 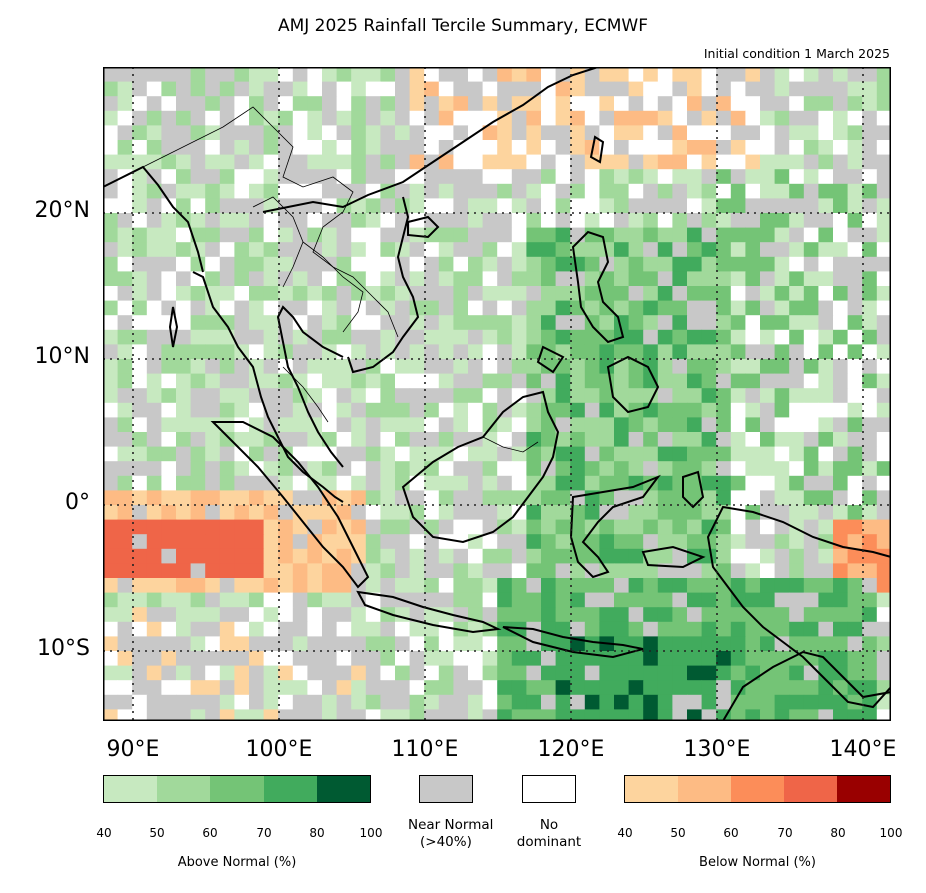 I want to click on no-dominant-label: No dominant, so click(x=549, y=834).